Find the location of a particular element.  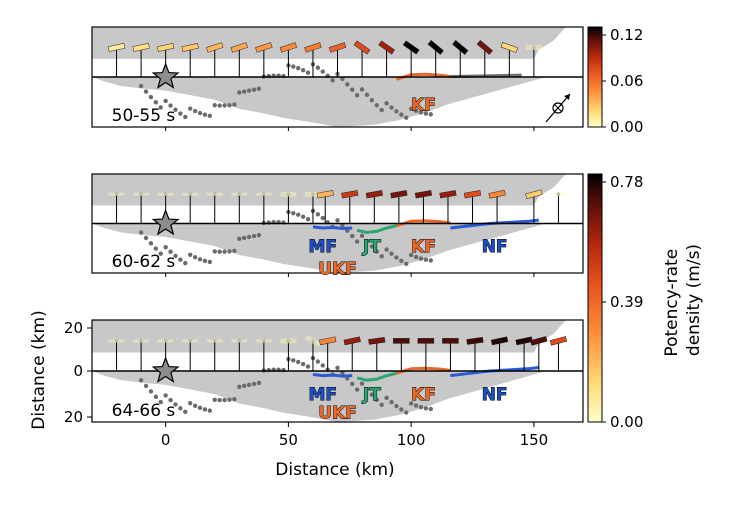

fault-label-nf: NF is located at coordinates (495, 395).